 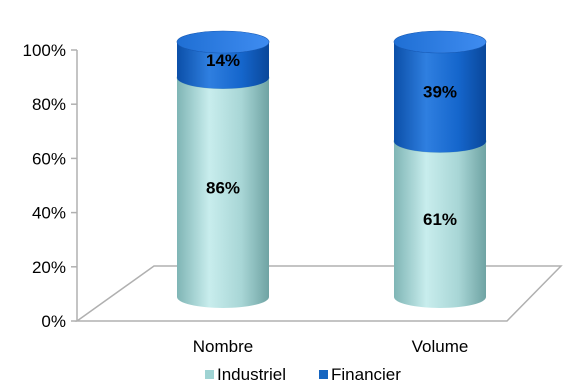 What do you see at coordinates (440, 219) in the screenshot?
I see `data-label: 61%` at bounding box center [440, 219].